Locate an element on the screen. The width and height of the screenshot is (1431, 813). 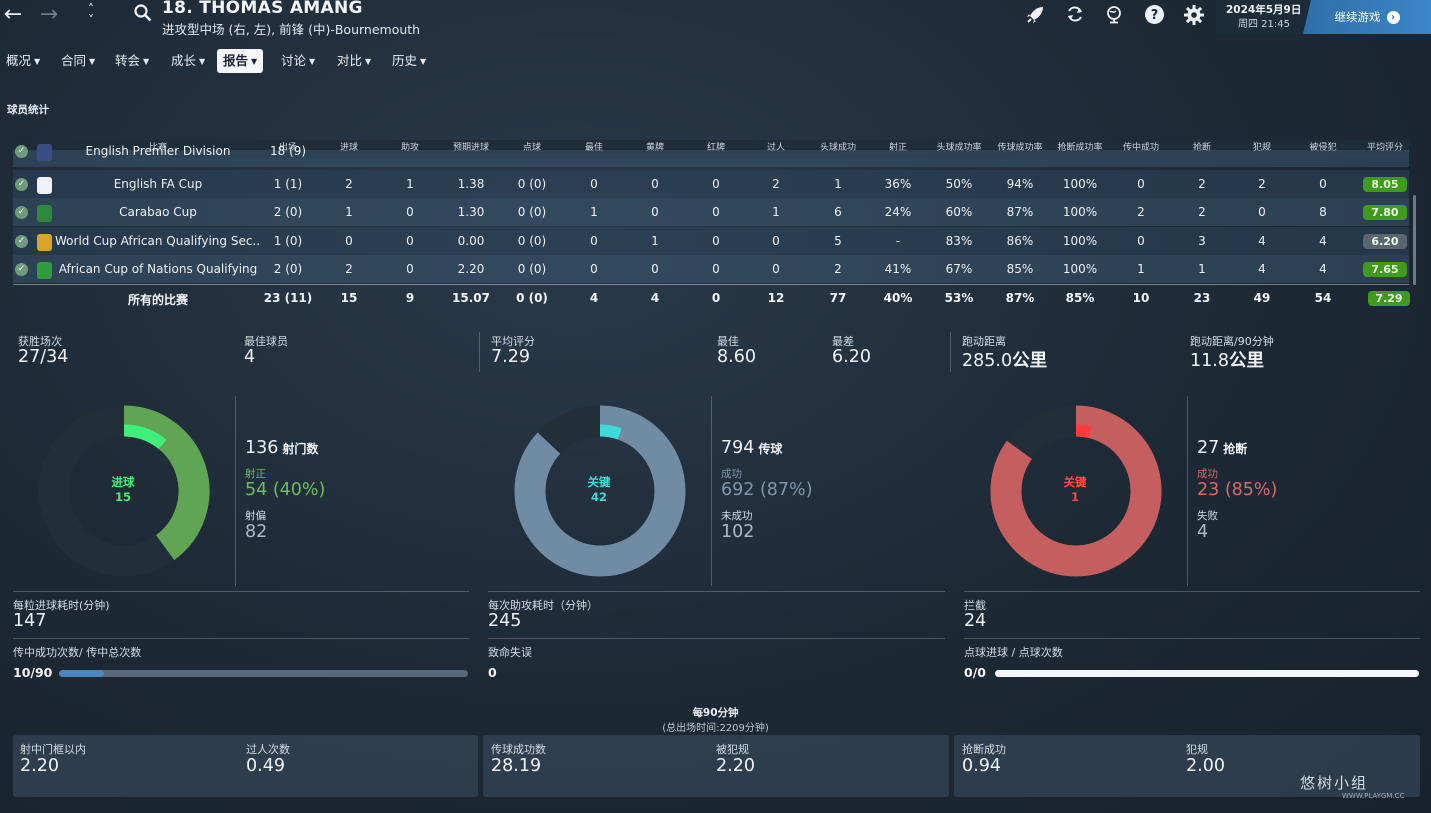
tab-history: 历史 ▼ is located at coordinates (409, 60).